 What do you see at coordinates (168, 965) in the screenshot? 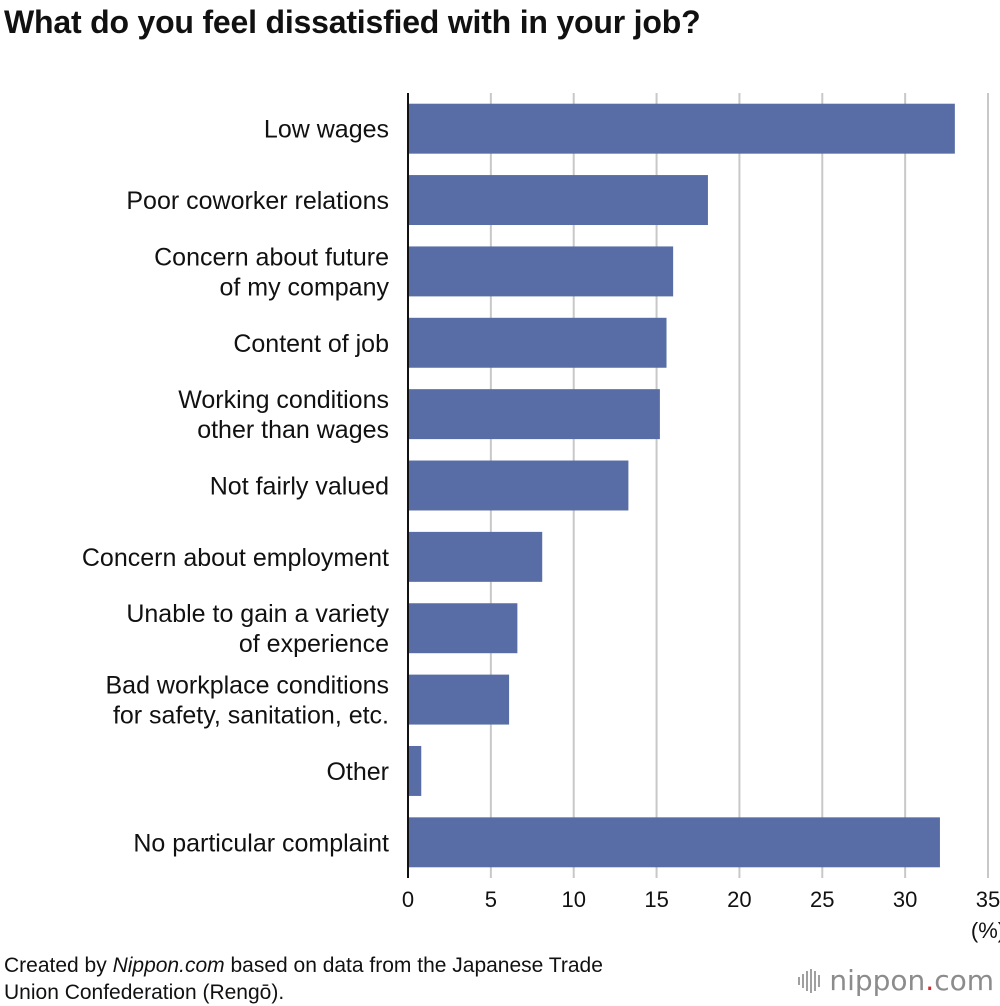
I see `source-site: Nippon.com` at bounding box center [168, 965].